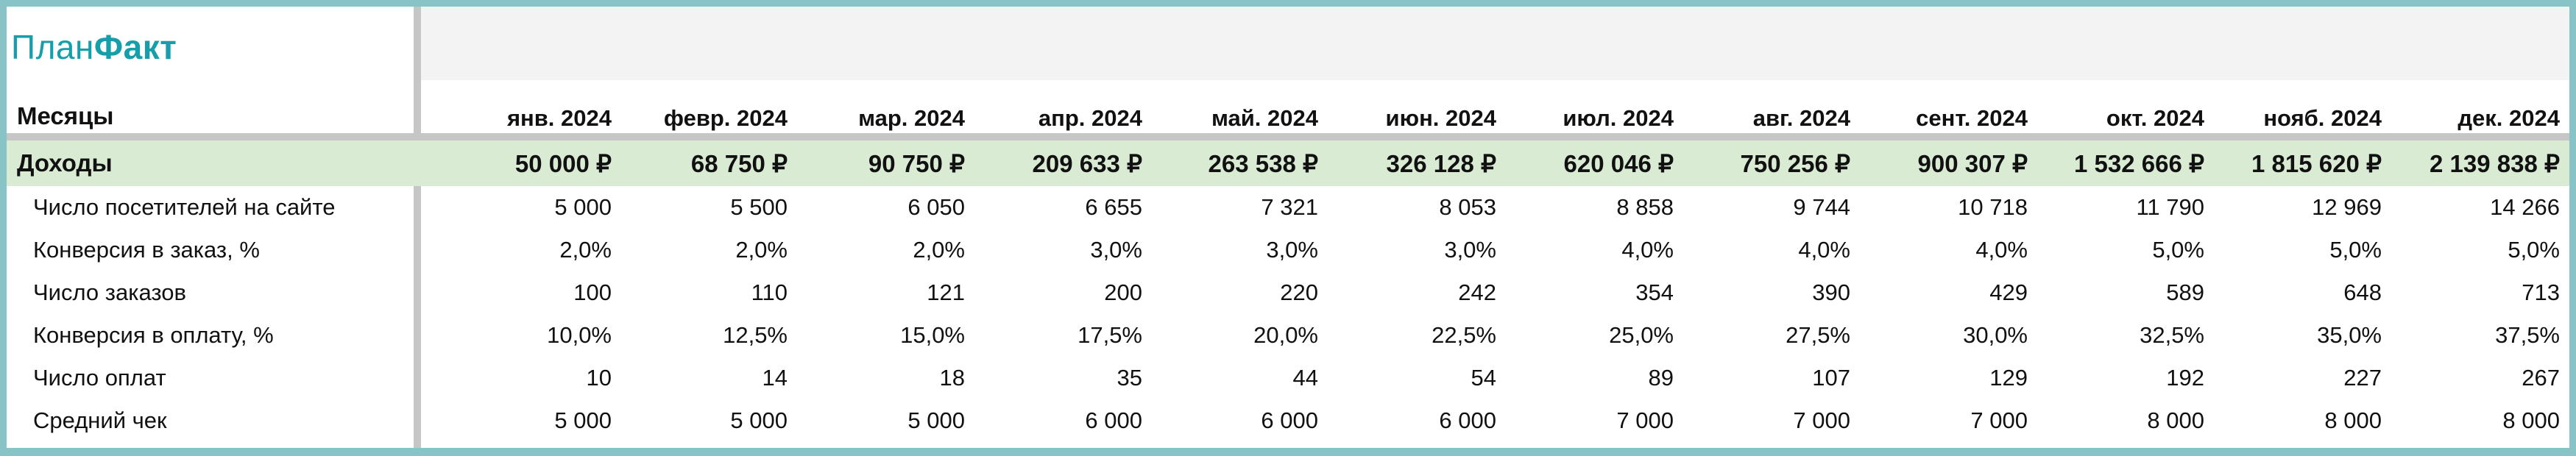 The width and height of the screenshot is (2576, 456). Describe the element at coordinates (2172, 335) in the screenshot. I see `value-cell-10: 32,5%` at that location.